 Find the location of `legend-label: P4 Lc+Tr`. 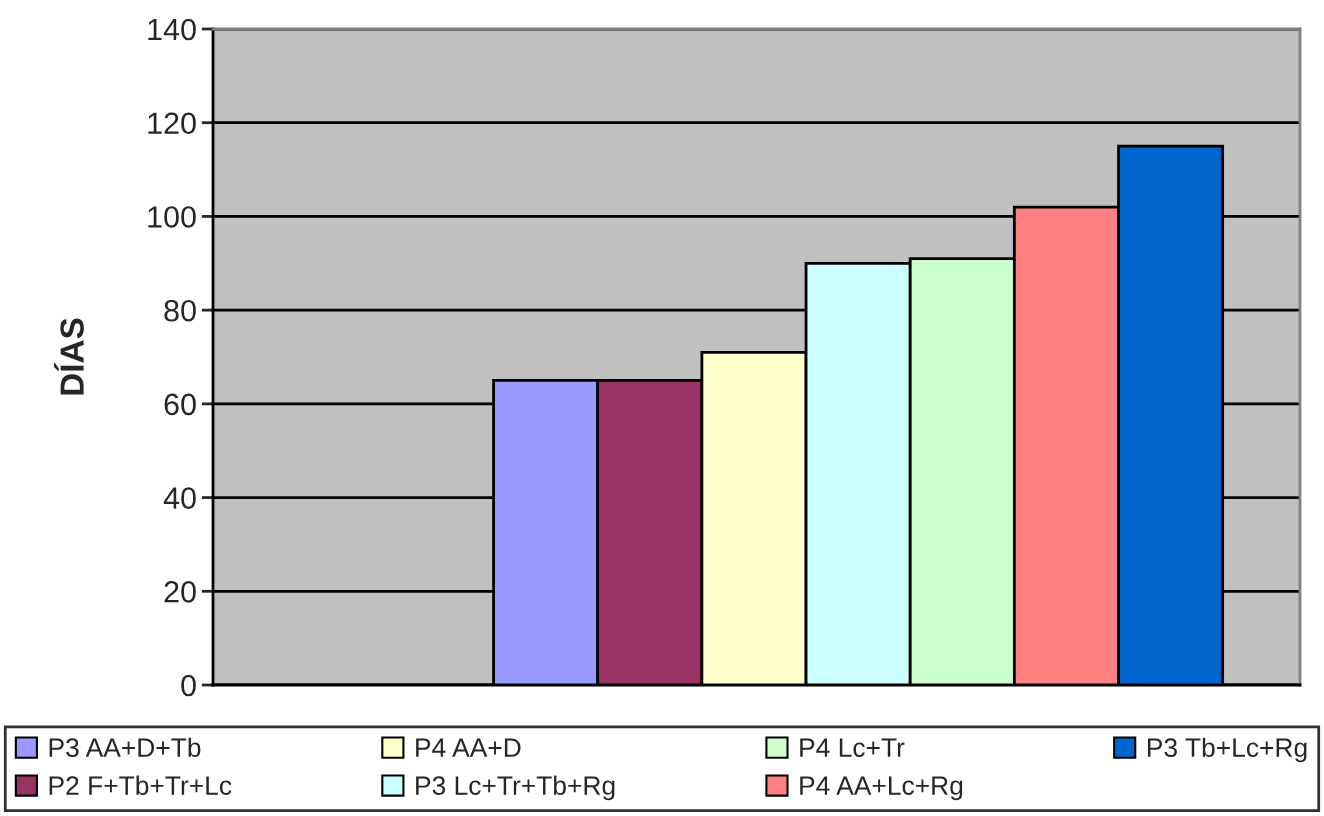

legend-label: P4 Lc+Tr is located at coordinates (852, 748).